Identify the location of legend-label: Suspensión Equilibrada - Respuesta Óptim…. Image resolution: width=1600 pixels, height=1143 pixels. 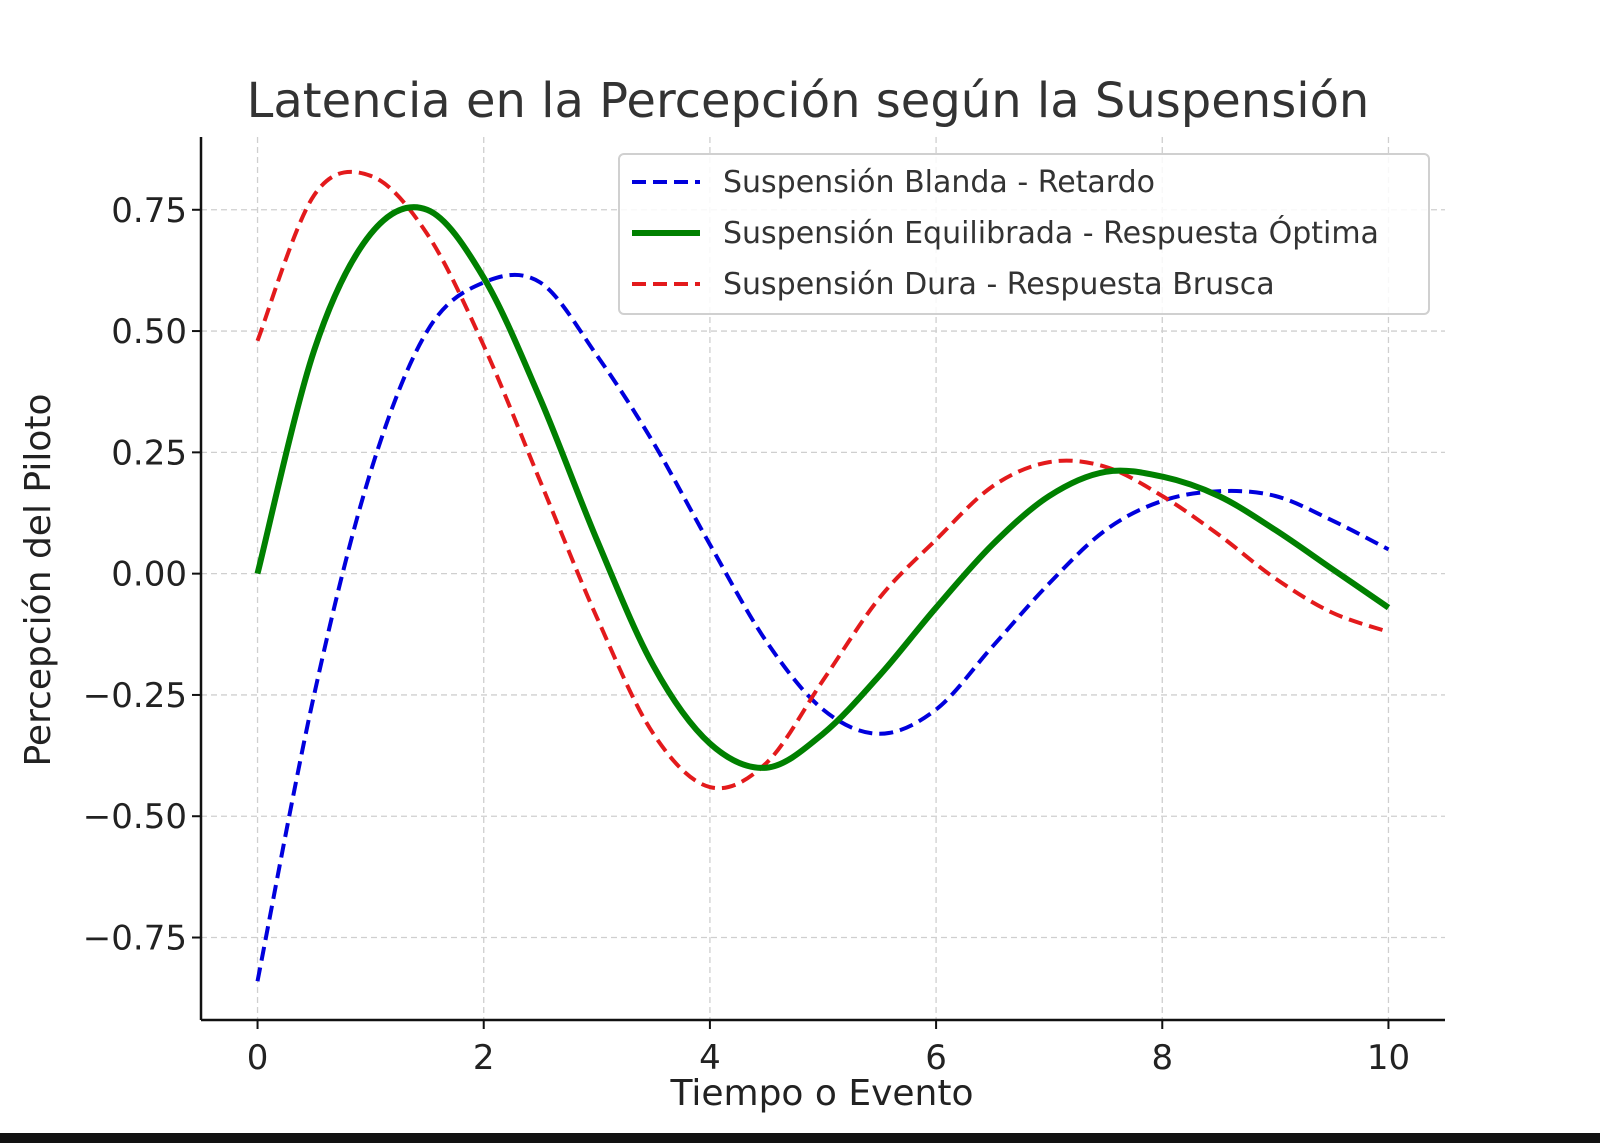
(1051, 232).